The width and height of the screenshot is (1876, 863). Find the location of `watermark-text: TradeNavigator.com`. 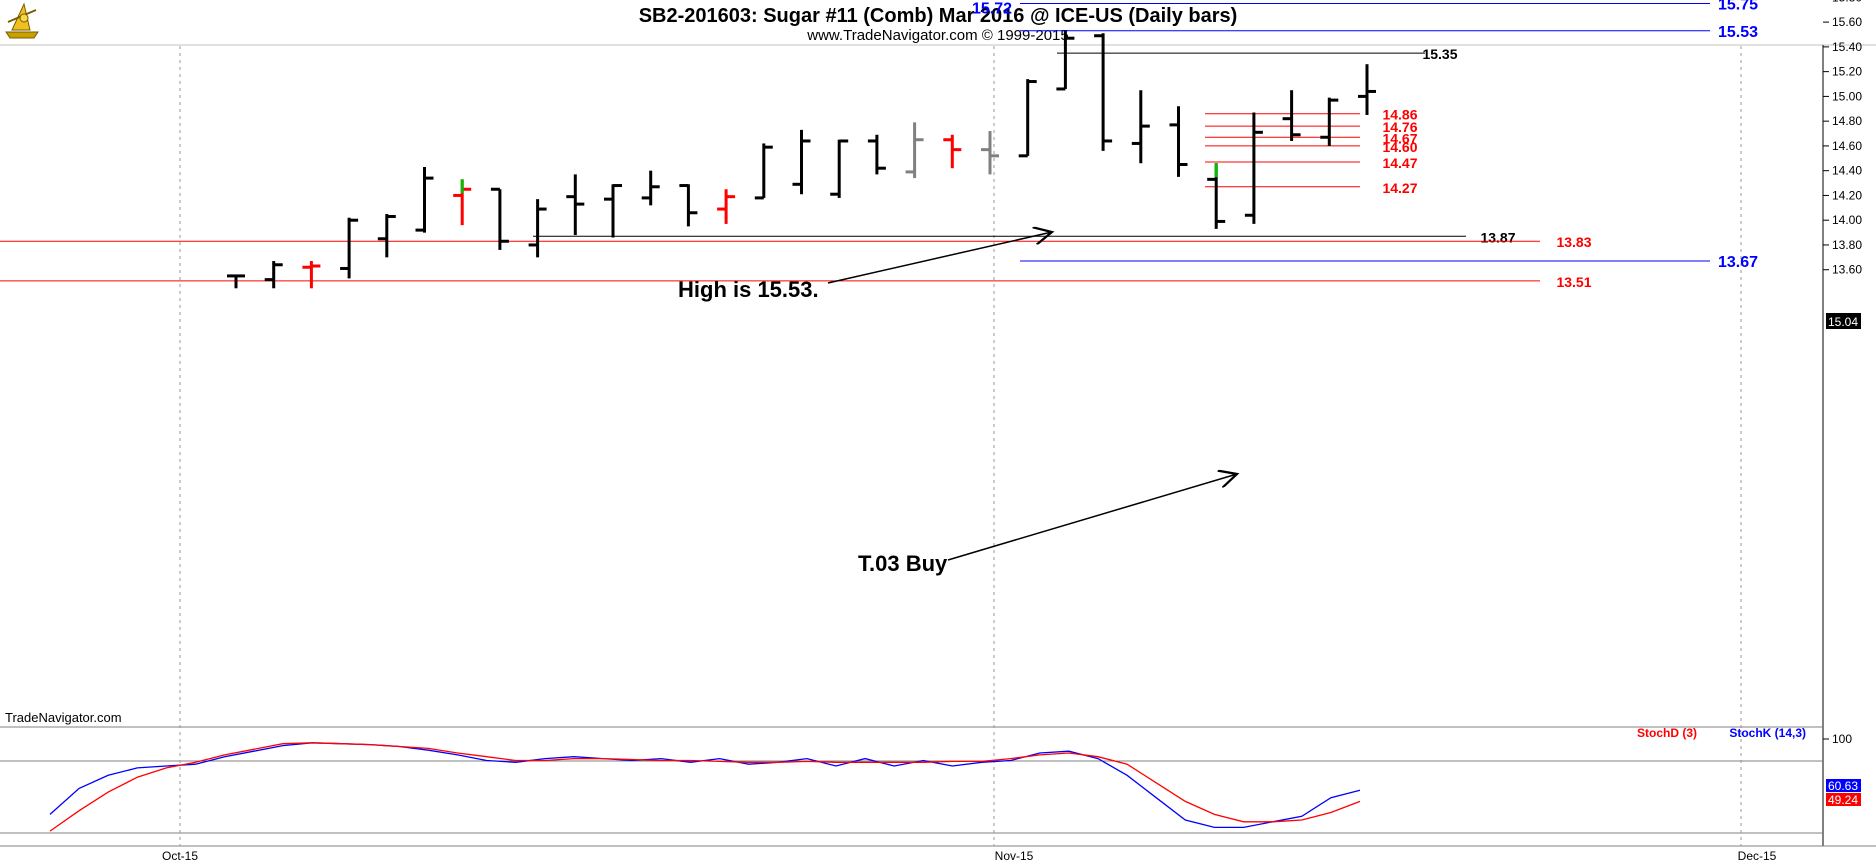

watermark-text: TradeNavigator.com is located at coordinates (63, 717).